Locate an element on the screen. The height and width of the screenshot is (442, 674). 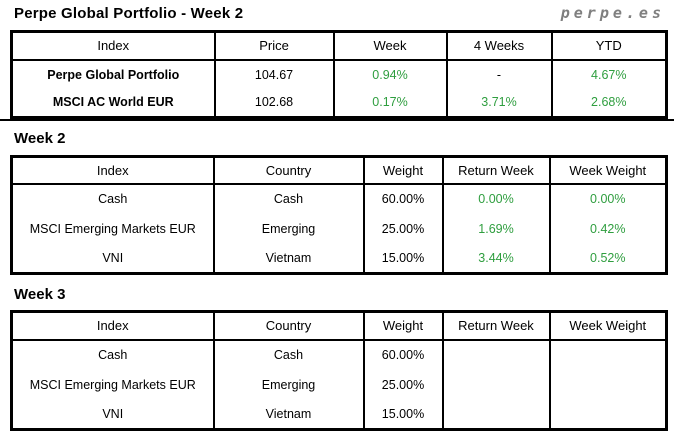
brand-logo: perpe.es is located at coordinates (612, 13).